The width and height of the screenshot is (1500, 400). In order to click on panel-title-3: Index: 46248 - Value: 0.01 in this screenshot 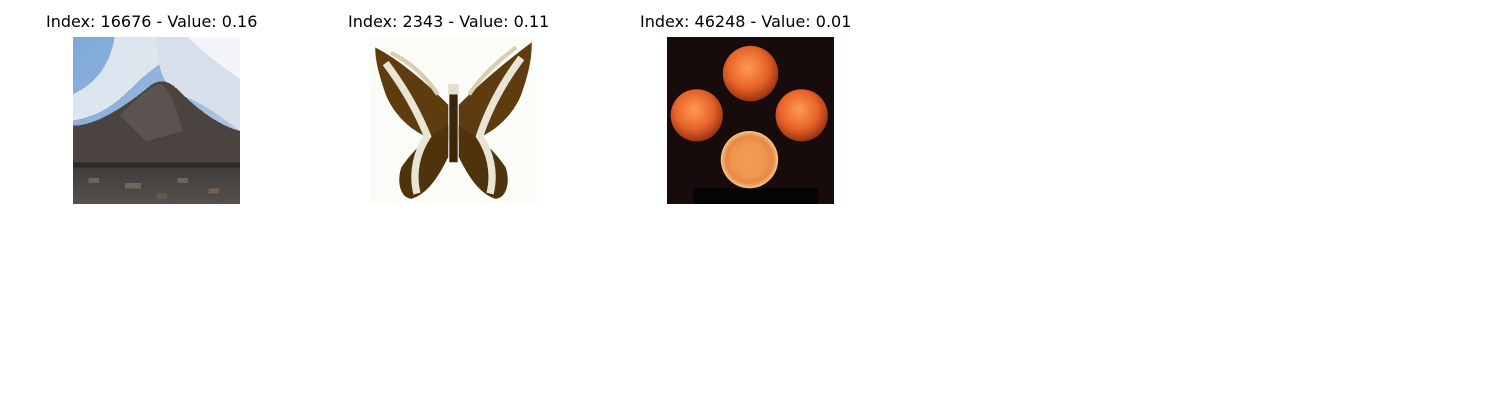, I will do `click(746, 21)`.